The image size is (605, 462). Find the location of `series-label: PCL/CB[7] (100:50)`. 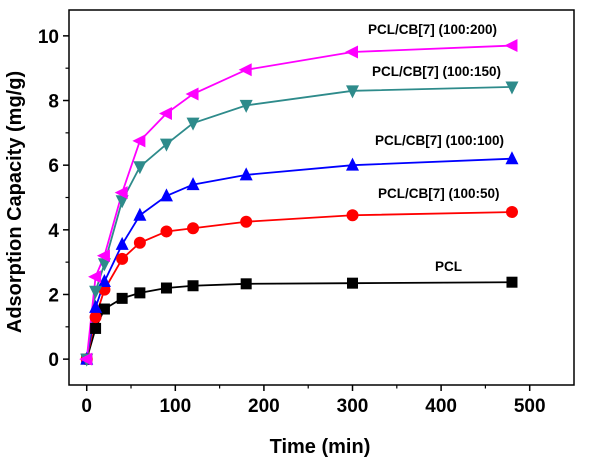

series-label: PCL/CB[7] (100:50) is located at coordinates (439, 193).